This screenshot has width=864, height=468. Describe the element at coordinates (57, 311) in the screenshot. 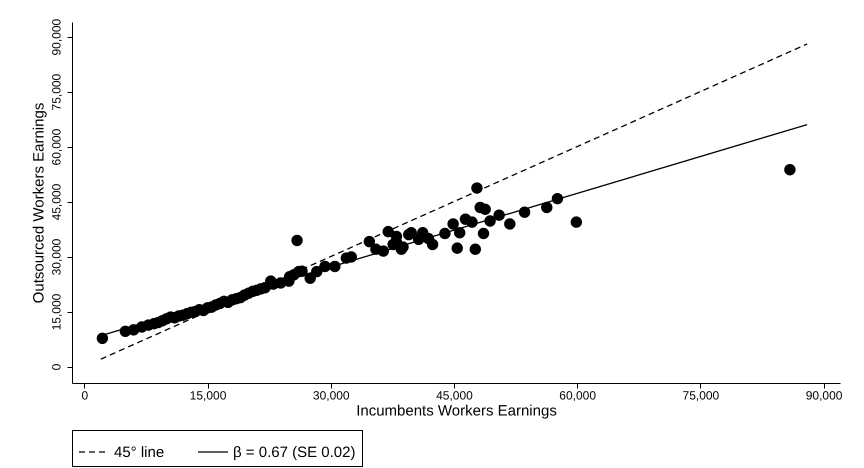

I see `y-tick-label: 15,000` at that location.